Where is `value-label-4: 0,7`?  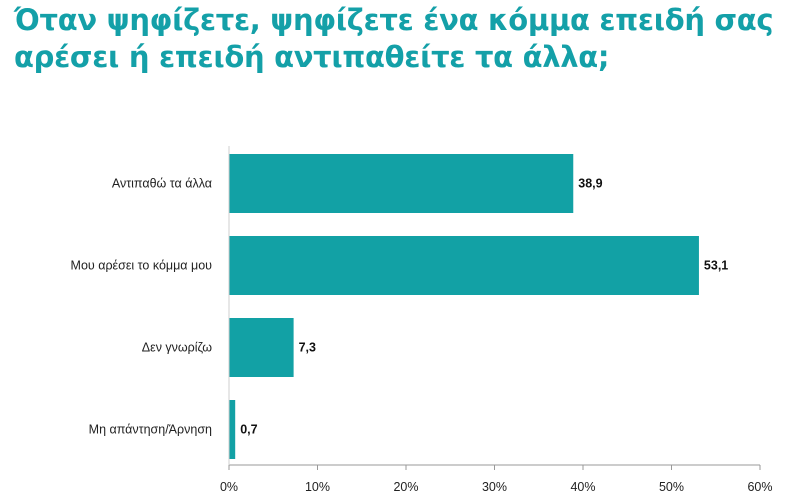 value-label-4: 0,7 is located at coordinates (248, 430).